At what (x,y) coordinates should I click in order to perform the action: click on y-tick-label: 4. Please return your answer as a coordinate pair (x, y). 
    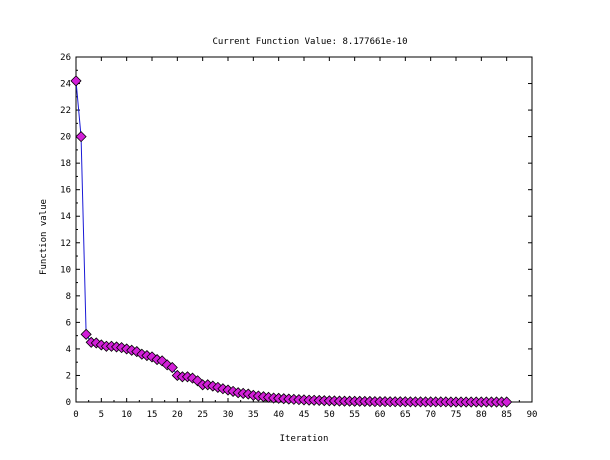
    Looking at the image, I should click on (68, 350).